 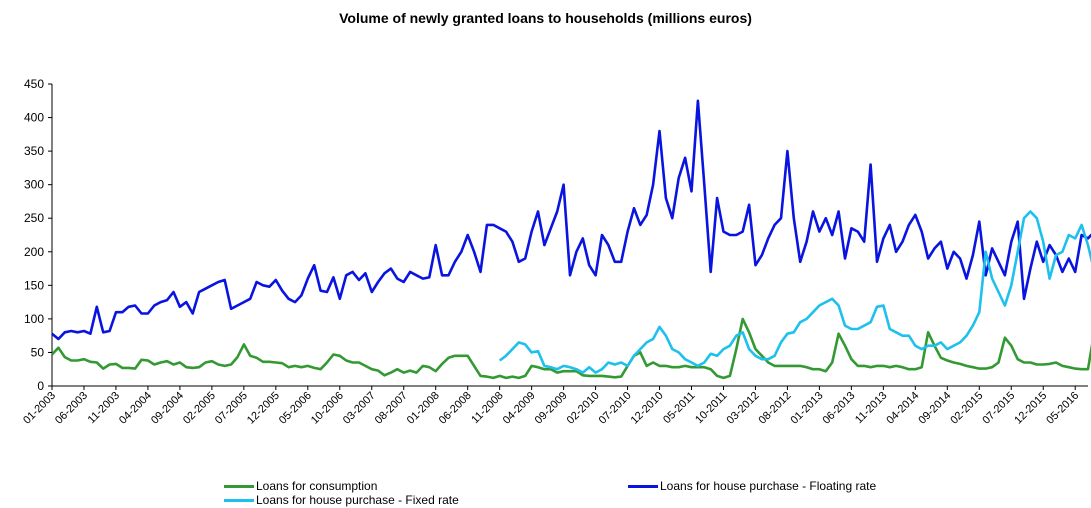 What do you see at coordinates (135, 408) in the screenshot?
I see `x-tick-label: 04-2004` at bounding box center [135, 408].